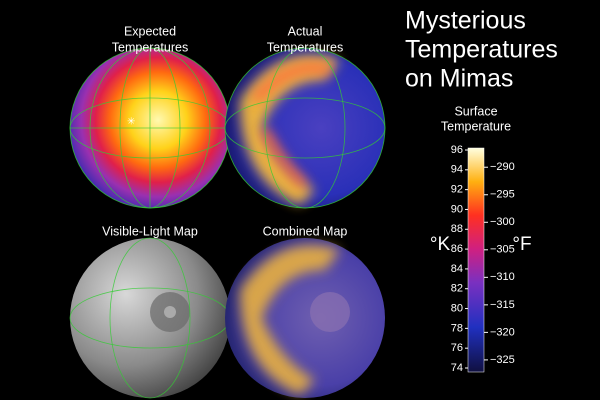  What do you see at coordinates (475, 111) in the screenshot?
I see `colorbar-label: Surface` at bounding box center [475, 111].